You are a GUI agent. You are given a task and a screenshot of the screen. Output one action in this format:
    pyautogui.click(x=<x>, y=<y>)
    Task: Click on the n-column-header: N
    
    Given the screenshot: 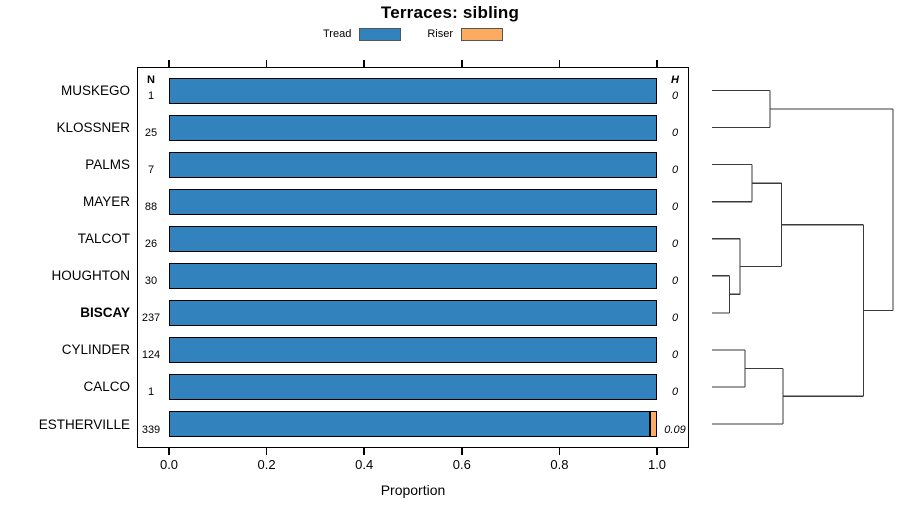 What is the action you would take?
    pyautogui.click(x=151, y=80)
    